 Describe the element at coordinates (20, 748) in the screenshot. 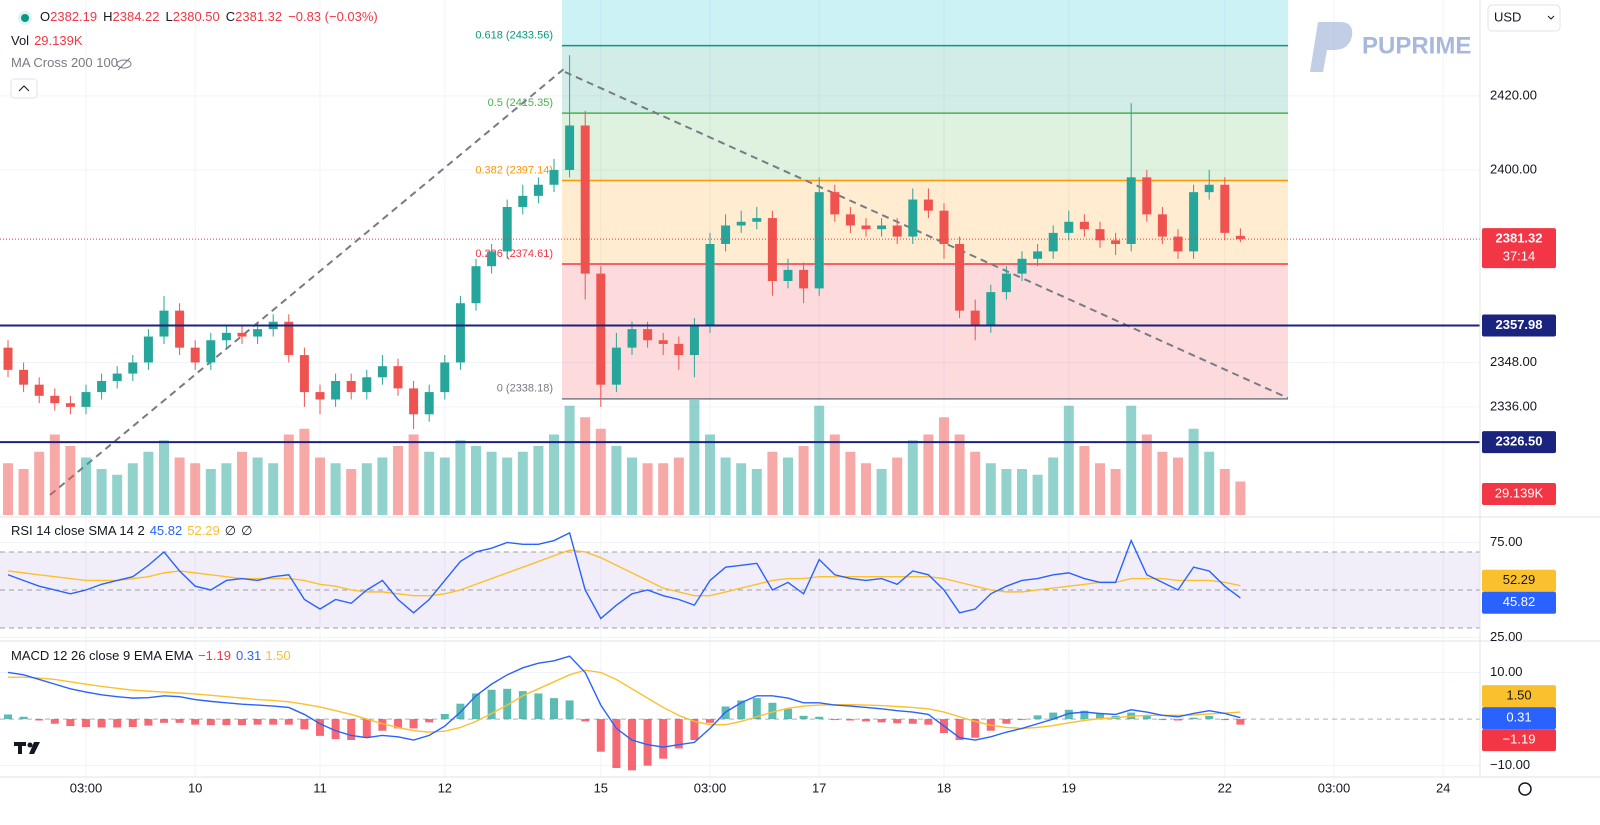

I see `logo-part` at that location.